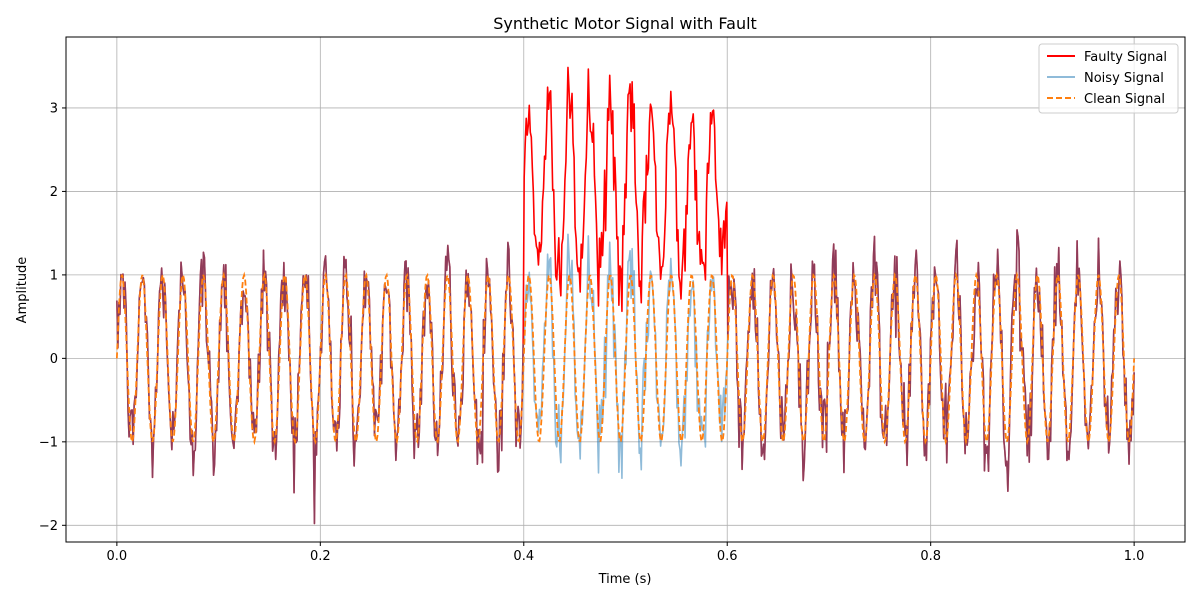 Image resolution: width=1200 pixels, height=604 pixels. I want to click on y-tick-label: −2, so click(48, 526).